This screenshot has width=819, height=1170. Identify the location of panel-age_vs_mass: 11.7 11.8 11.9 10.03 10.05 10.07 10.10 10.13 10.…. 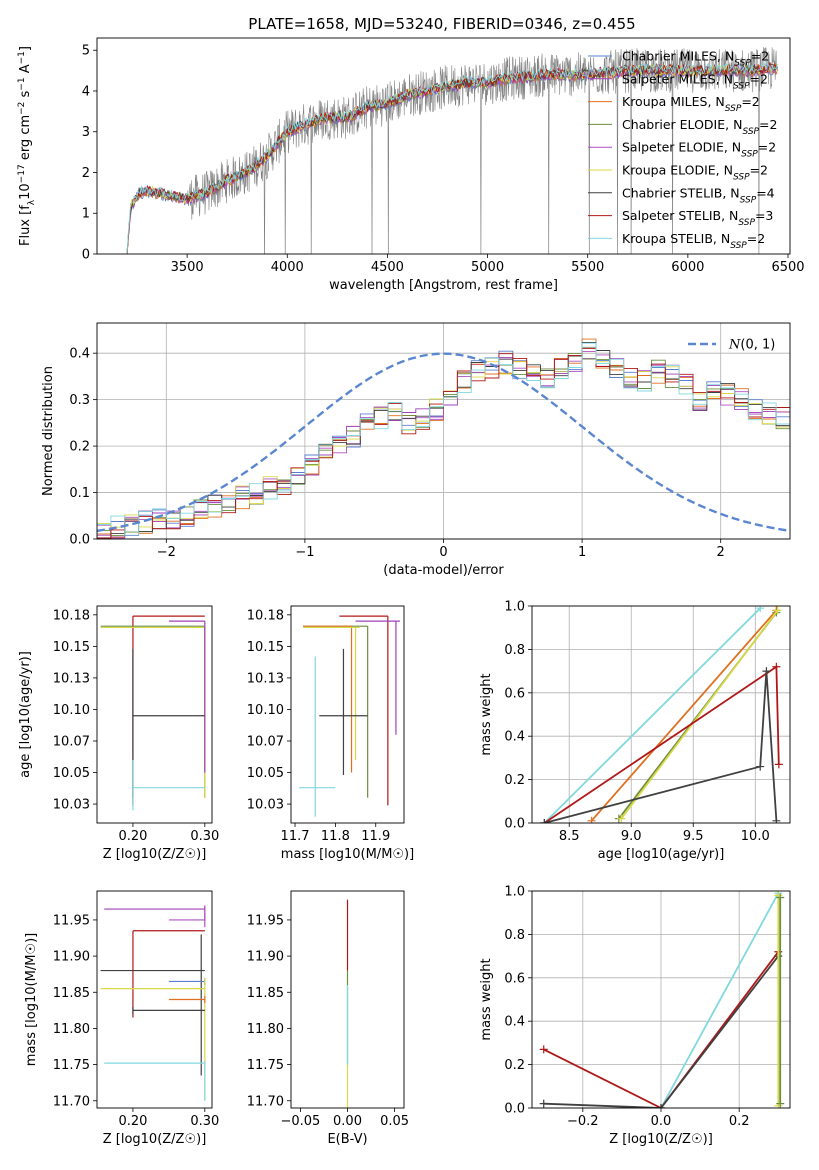
(330, 733).